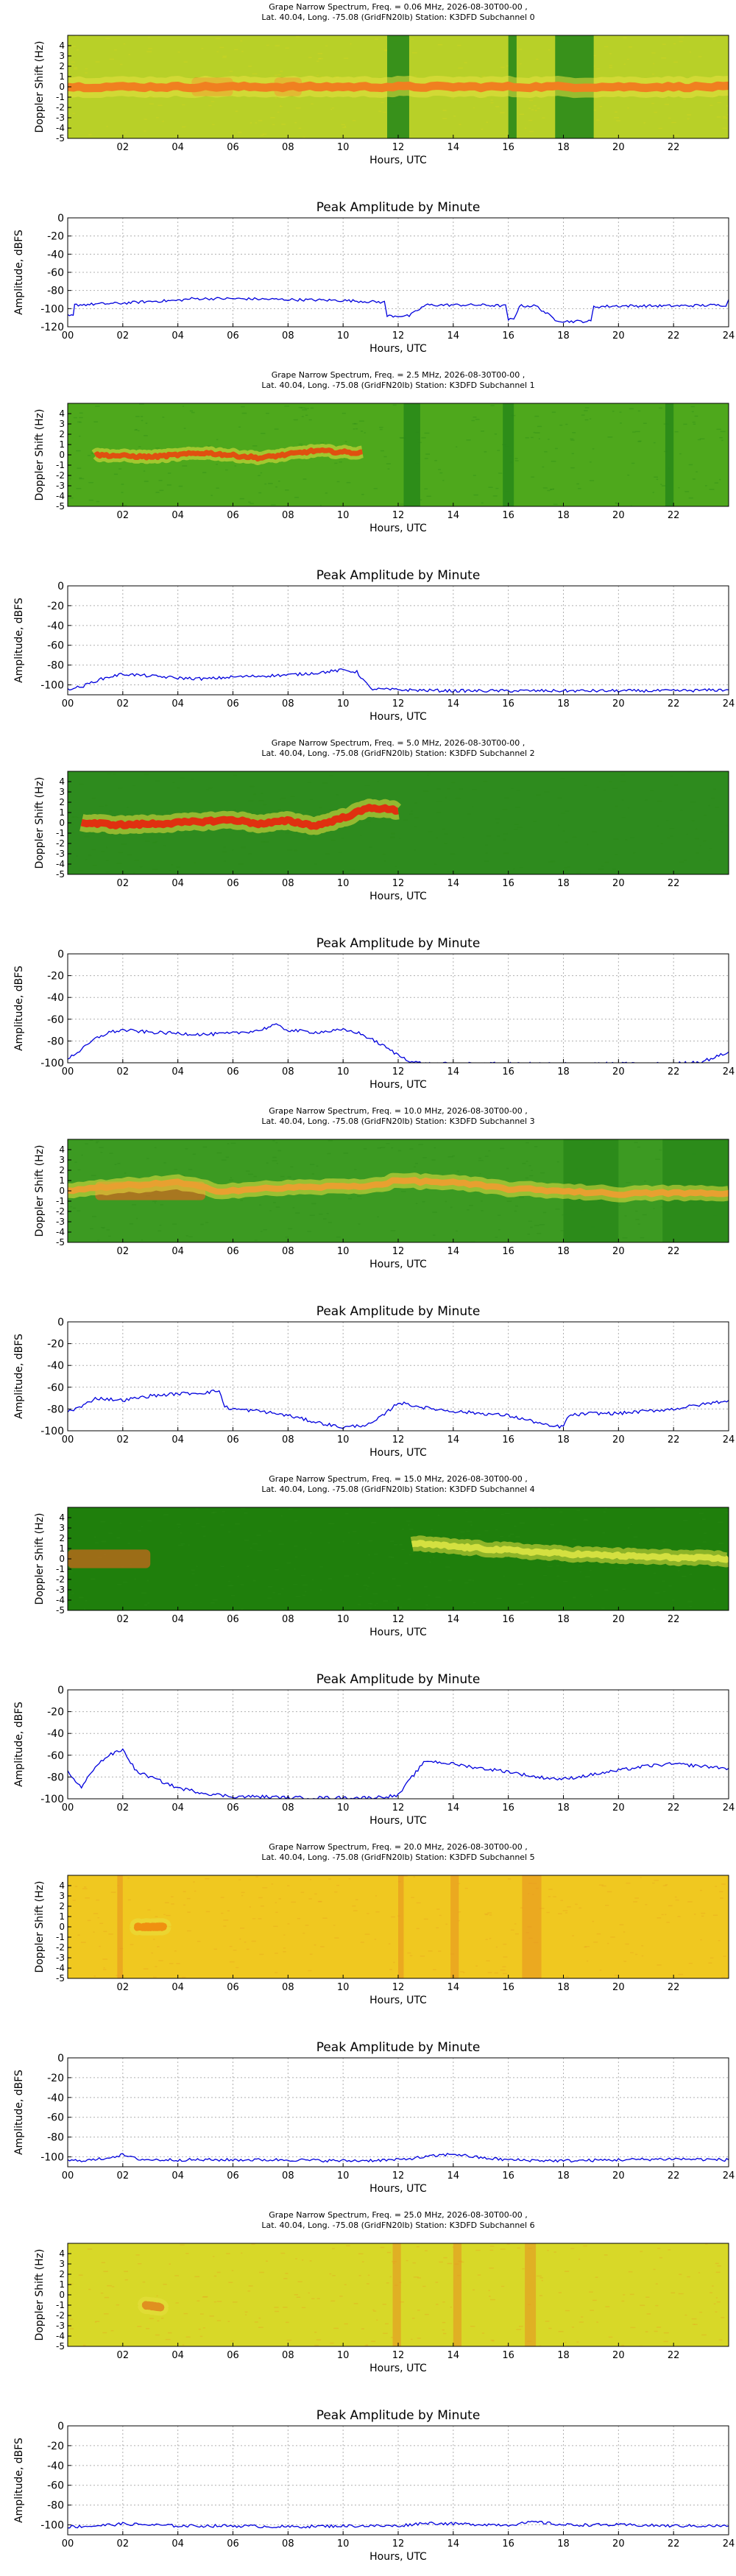 The height and width of the screenshot is (2576, 736). Describe the element at coordinates (60, 954) in the screenshot. I see `amplitude-ytick-label: 0` at that location.